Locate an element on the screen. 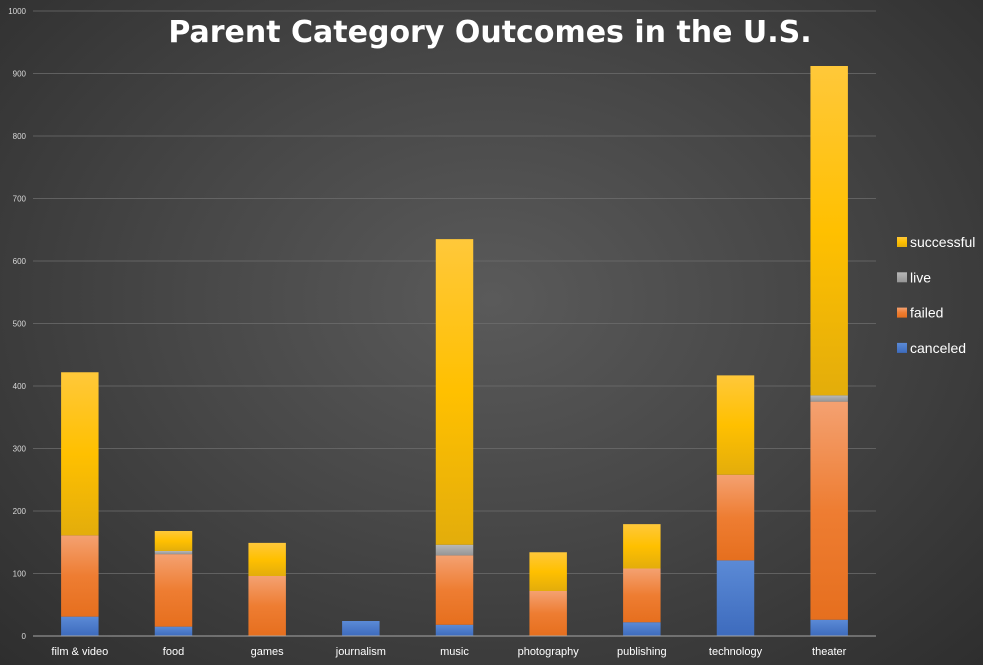 This screenshot has width=983, height=665. legend-swatch-canceled is located at coordinates (902, 347).